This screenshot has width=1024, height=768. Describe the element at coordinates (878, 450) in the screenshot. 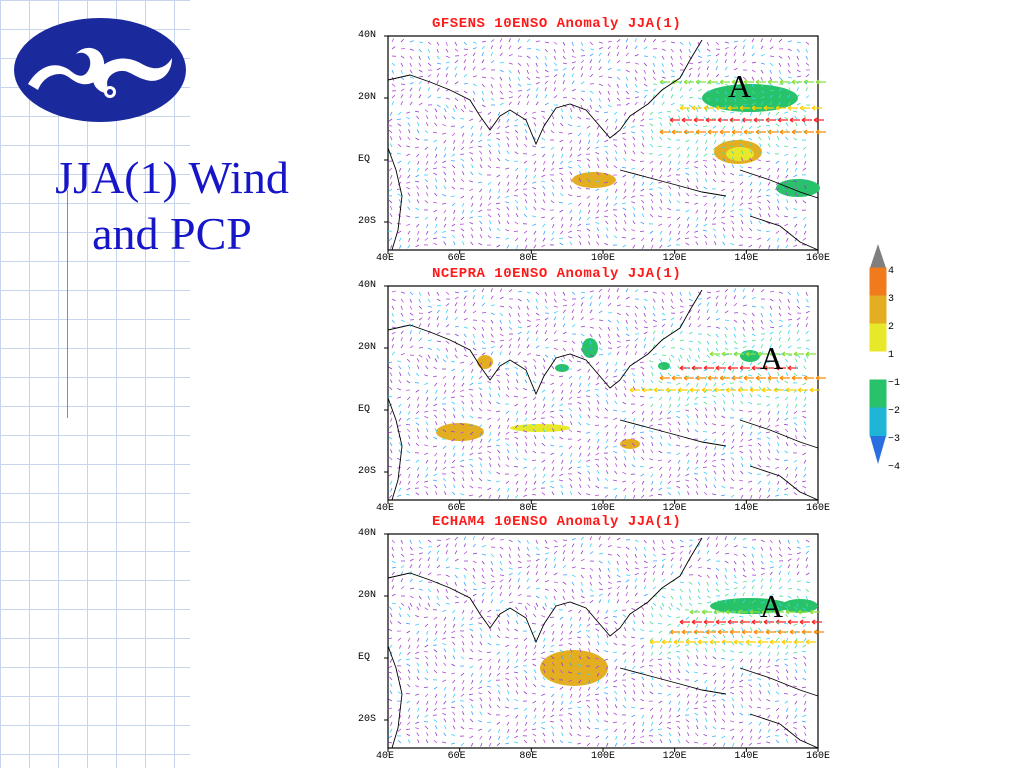

I see `colorbar-arrow-bottom` at that location.